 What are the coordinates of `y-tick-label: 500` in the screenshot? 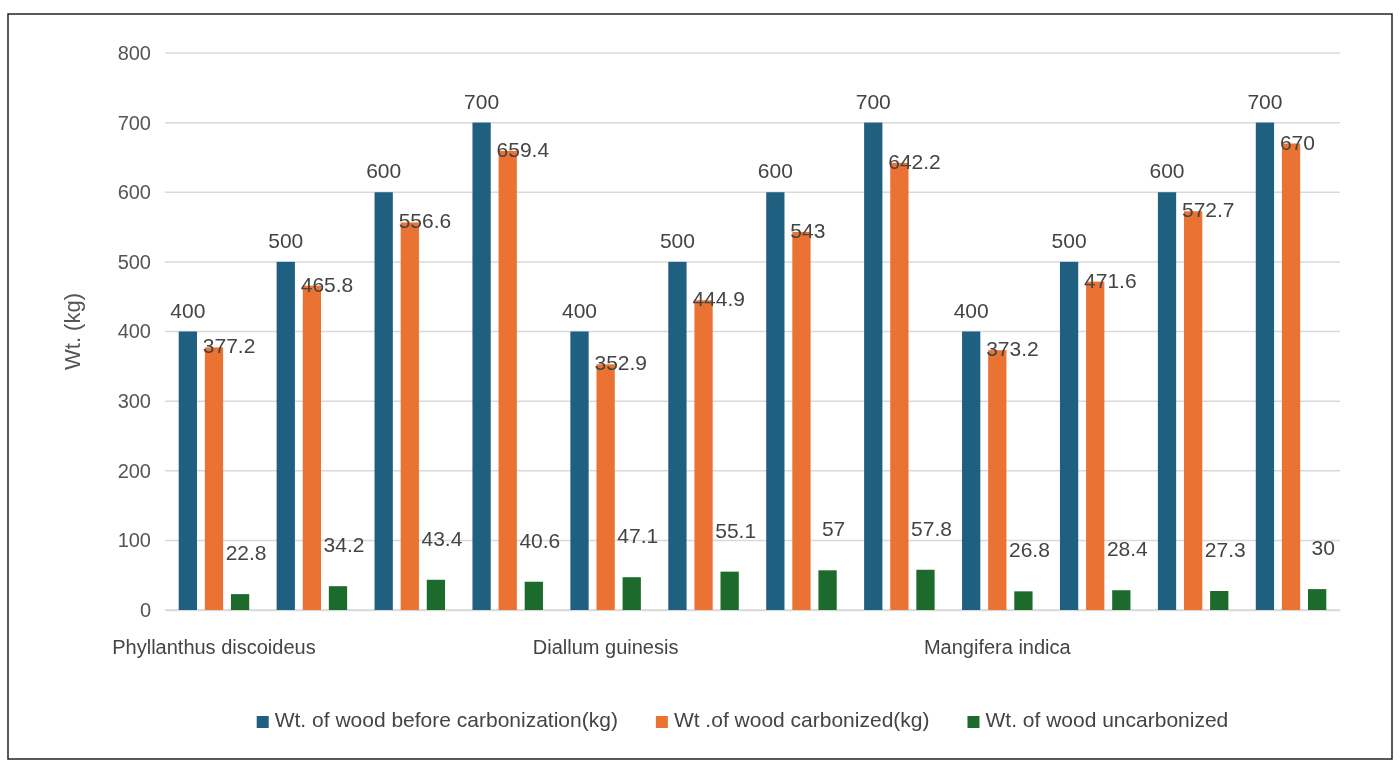 It's located at (134, 261).